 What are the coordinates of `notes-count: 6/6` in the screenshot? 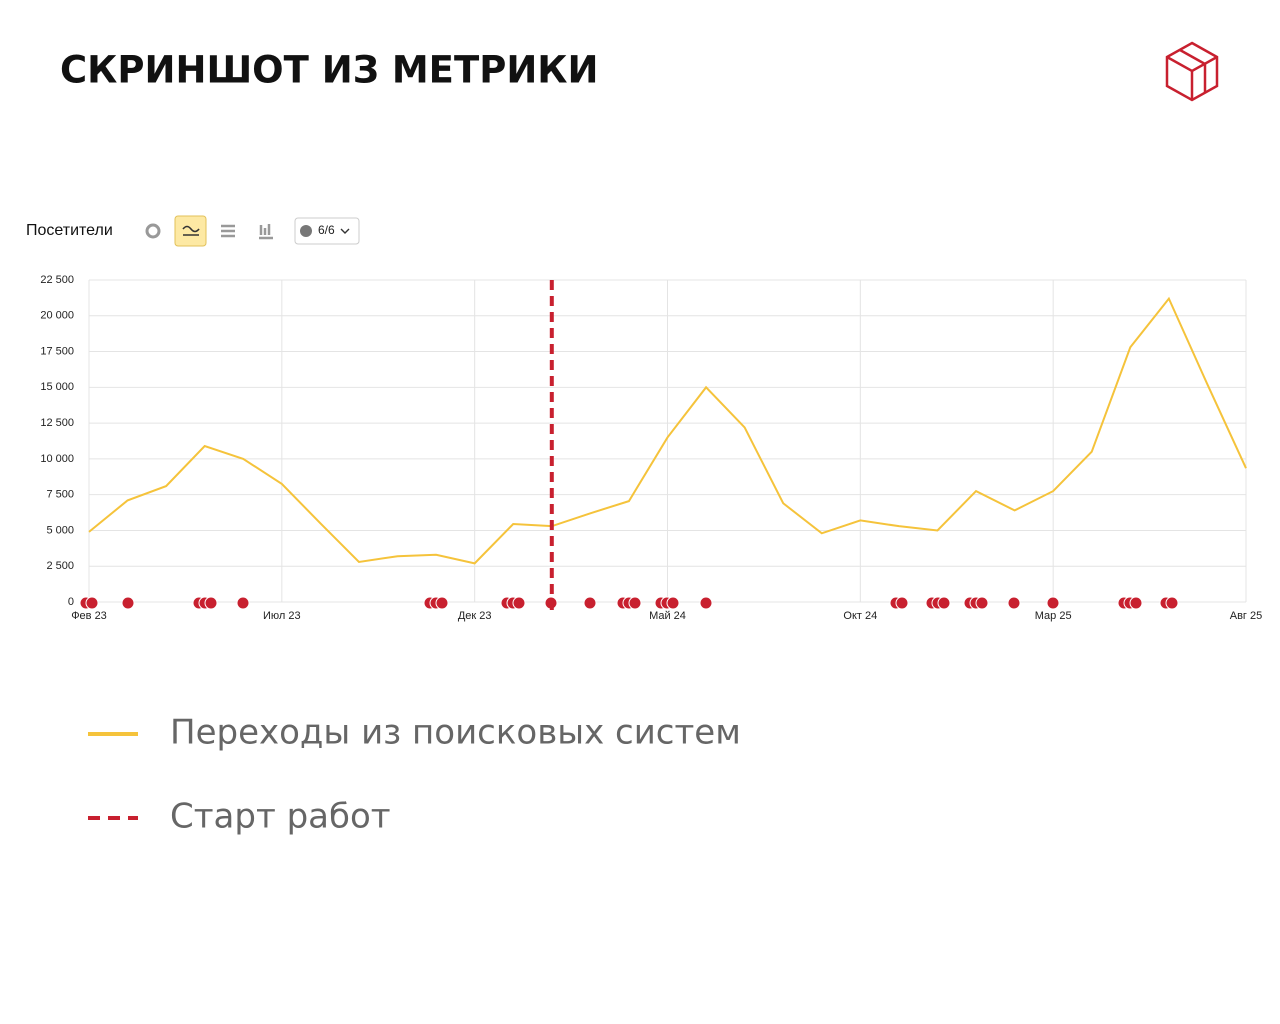 It's located at (326, 230).